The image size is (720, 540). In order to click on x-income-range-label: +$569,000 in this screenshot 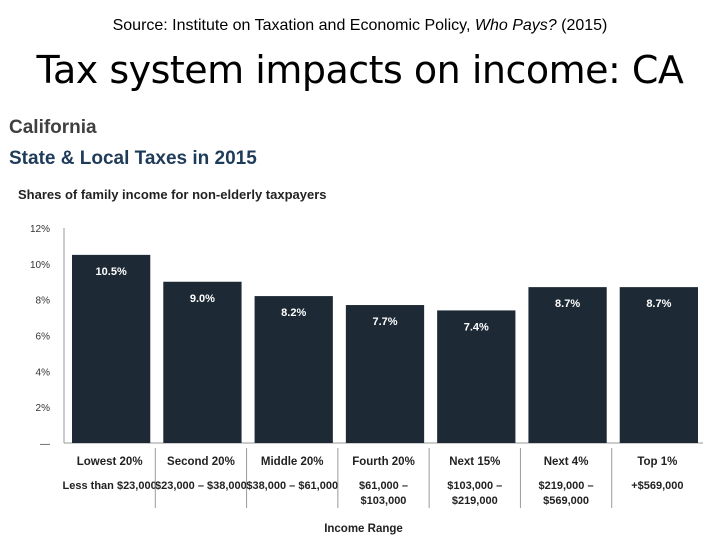, I will do `click(657, 486)`.